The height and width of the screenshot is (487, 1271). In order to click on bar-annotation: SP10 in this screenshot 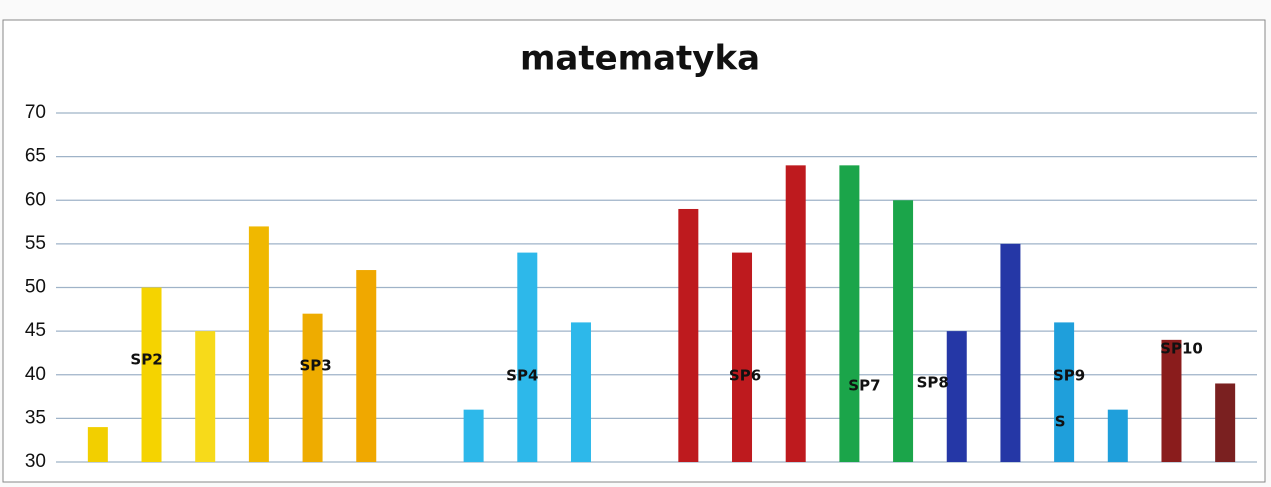, I will do `click(1181, 349)`.